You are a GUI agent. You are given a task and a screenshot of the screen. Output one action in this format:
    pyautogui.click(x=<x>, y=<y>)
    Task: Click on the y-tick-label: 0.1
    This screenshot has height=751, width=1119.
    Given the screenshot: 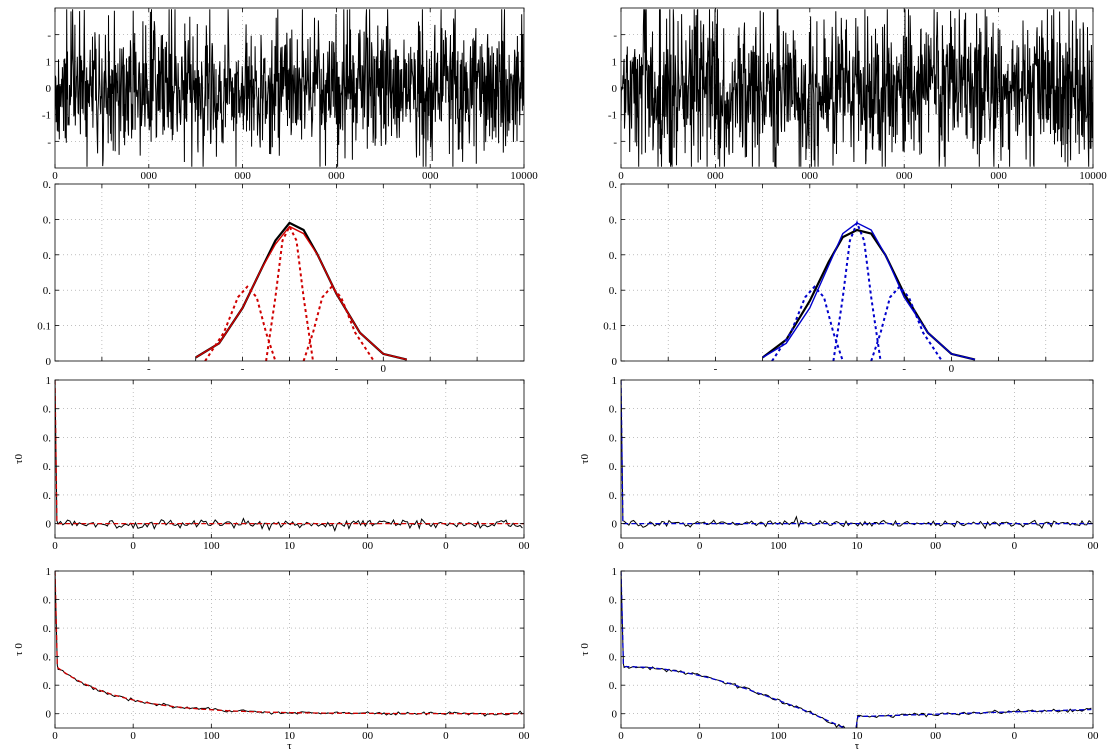 What is the action you would take?
    pyautogui.click(x=44, y=327)
    